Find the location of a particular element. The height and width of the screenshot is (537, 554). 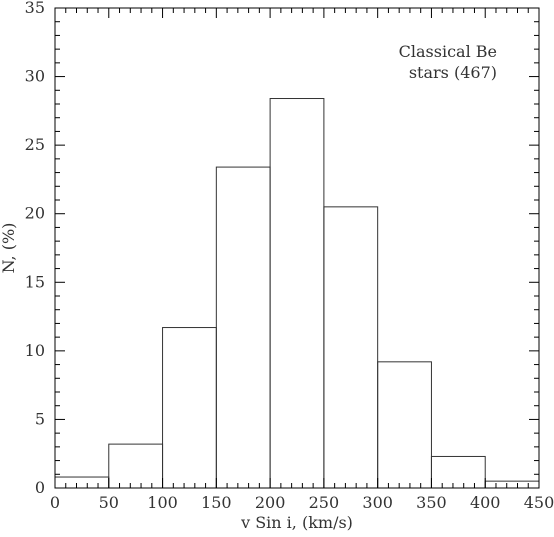

x-tick-label: 50 is located at coordinates (109, 502).